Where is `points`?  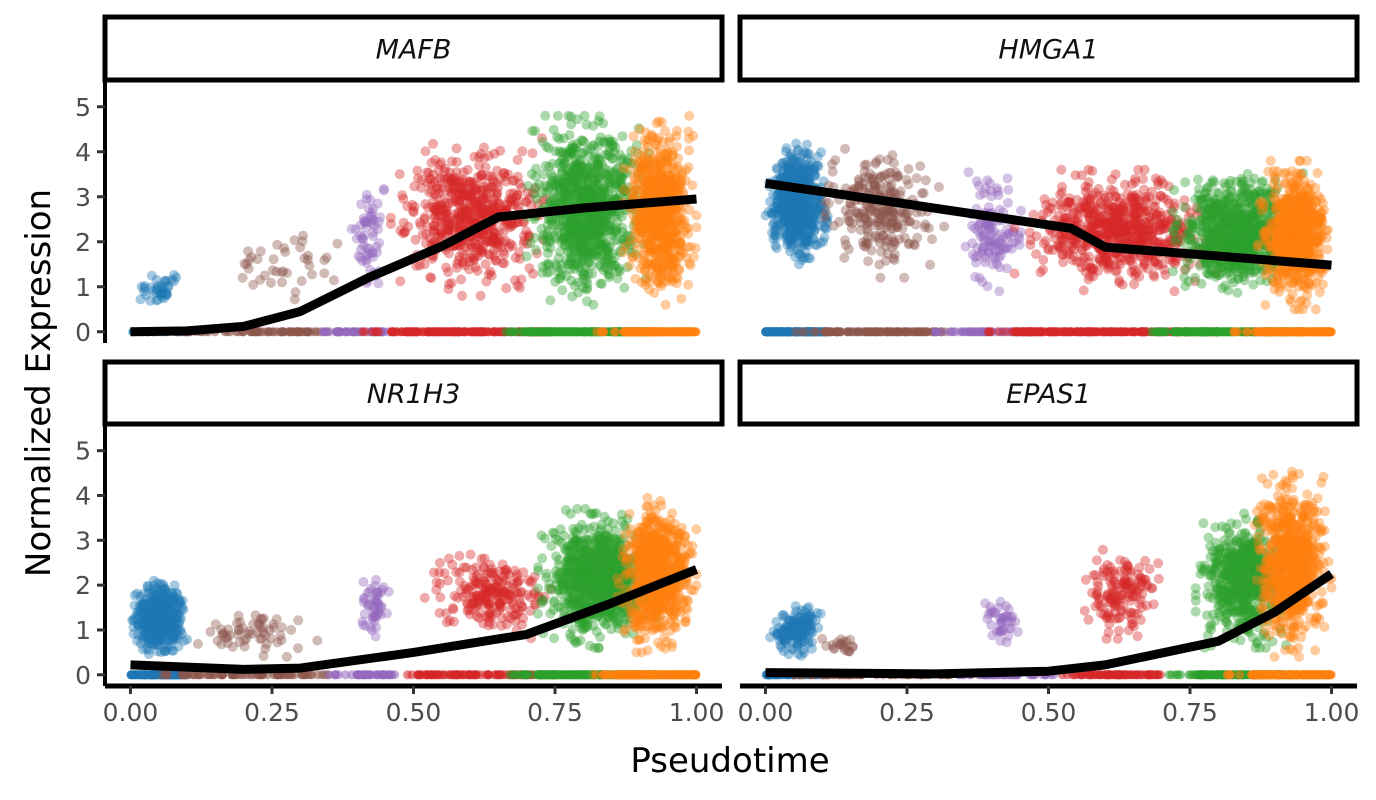 points is located at coordinates (1048, 237).